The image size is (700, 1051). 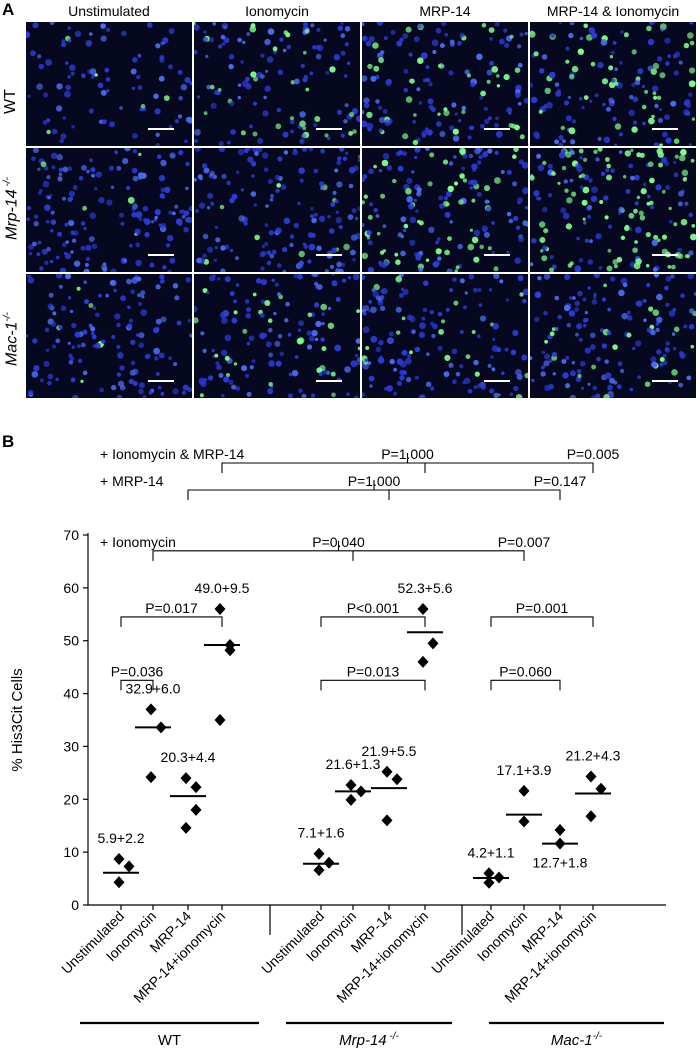 I want to click on y-tick-label: 40, so click(x=71, y=694).